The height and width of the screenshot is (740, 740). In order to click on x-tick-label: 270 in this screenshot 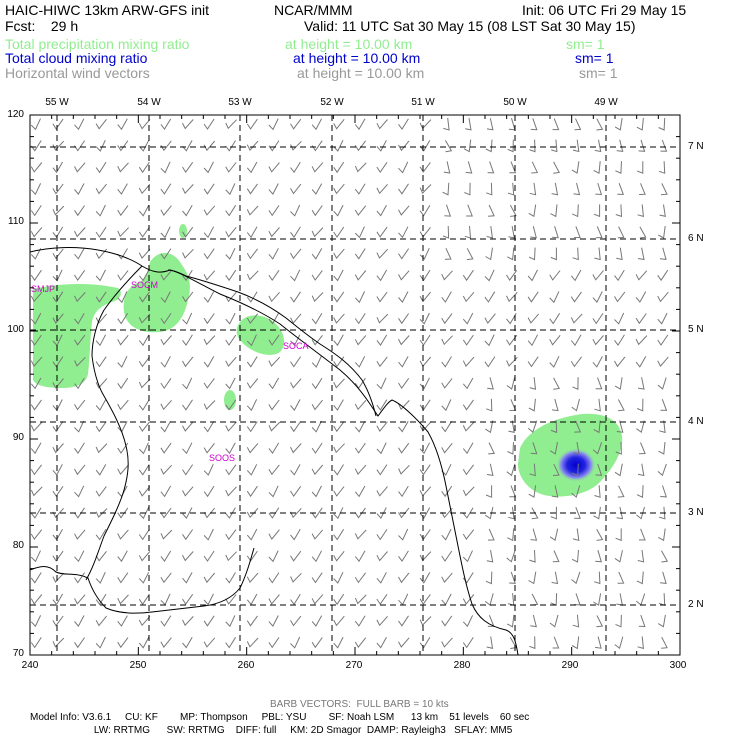, I will do `click(354, 665)`.